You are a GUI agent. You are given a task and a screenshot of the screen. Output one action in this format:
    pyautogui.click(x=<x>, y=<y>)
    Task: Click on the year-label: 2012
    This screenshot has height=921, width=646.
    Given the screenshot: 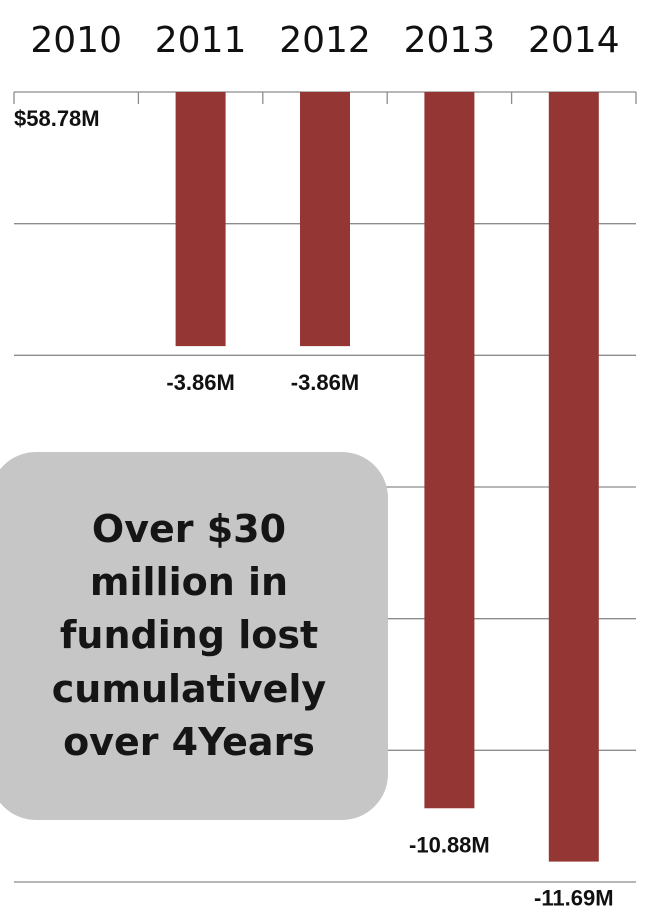 What is the action you would take?
    pyautogui.click(x=325, y=40)
    